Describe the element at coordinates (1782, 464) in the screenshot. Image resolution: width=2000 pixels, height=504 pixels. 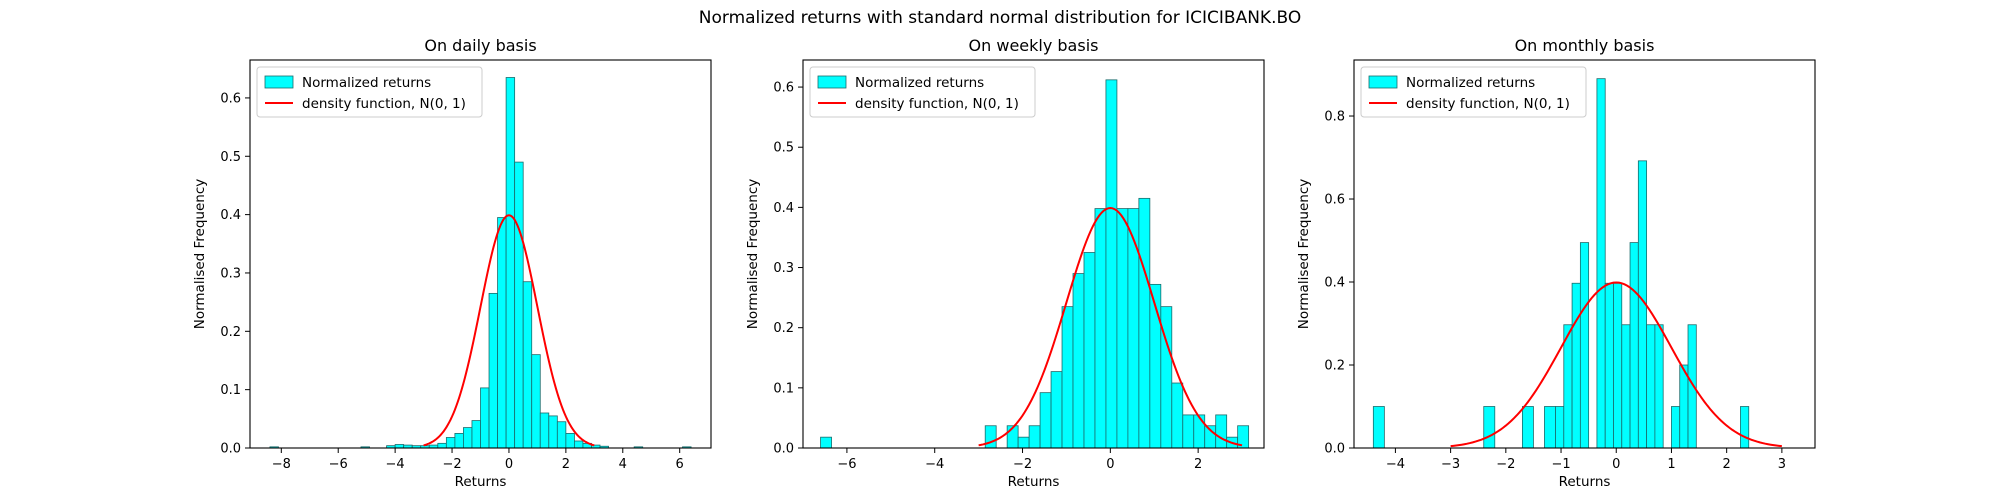
I see `x-tick-label: 3` at that location.